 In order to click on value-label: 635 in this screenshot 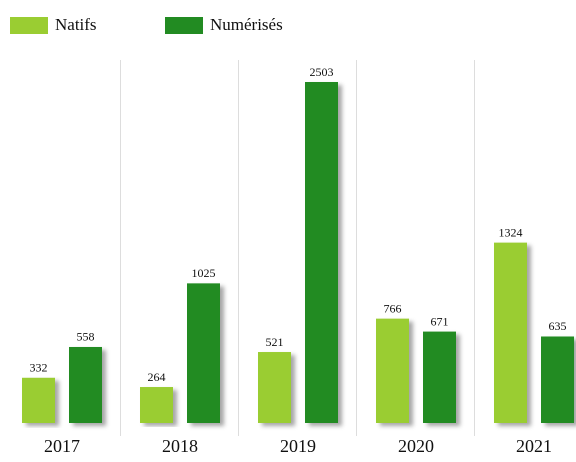, I will do `click(558, 326)`.